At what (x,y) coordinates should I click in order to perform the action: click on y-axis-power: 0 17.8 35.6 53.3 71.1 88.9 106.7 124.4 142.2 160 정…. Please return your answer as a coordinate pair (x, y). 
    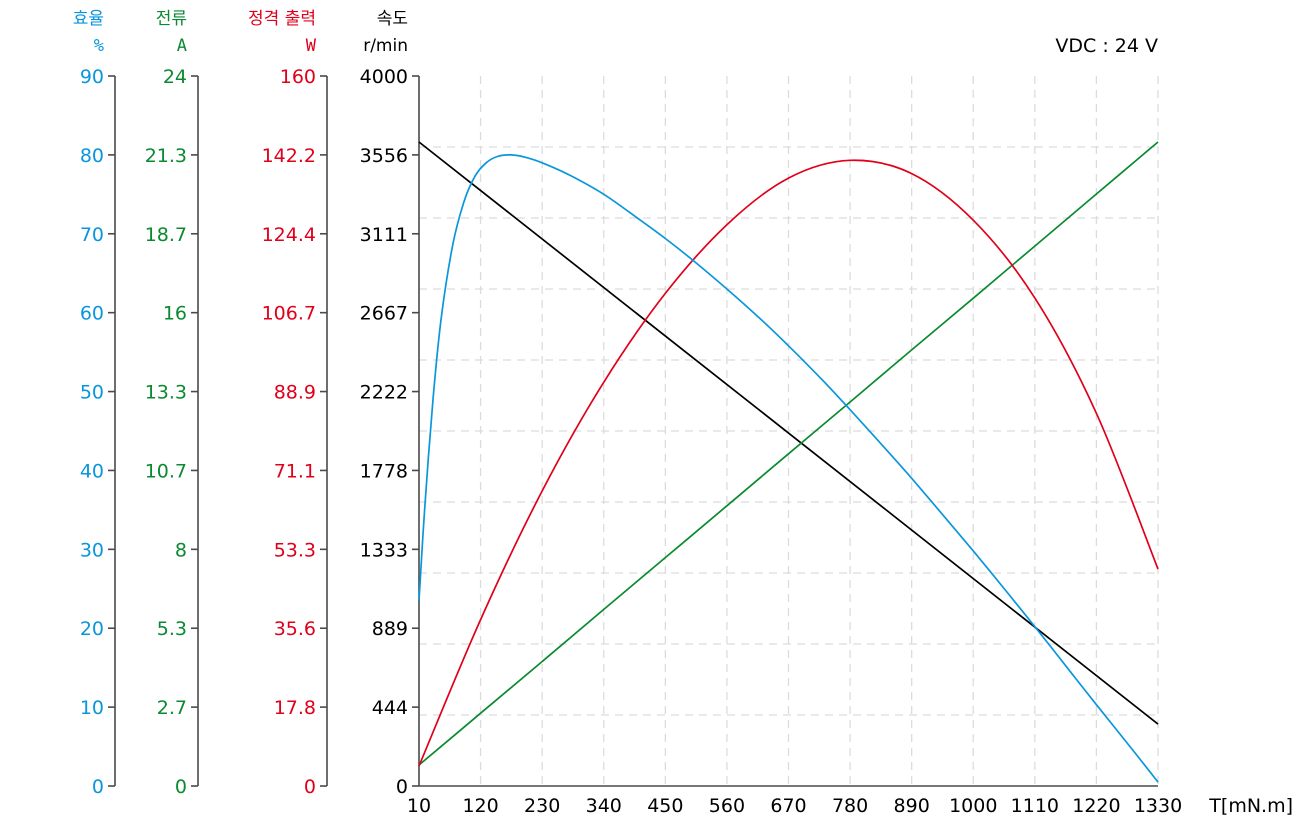
    Looking at the image, I should click on (288, 403).